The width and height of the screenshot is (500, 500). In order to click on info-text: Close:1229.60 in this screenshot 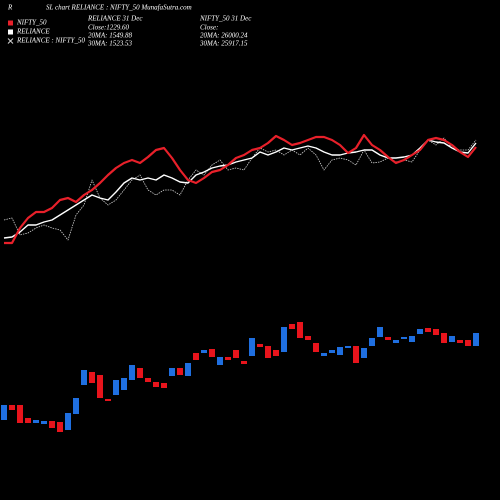, I will do `click(109, 28)`.